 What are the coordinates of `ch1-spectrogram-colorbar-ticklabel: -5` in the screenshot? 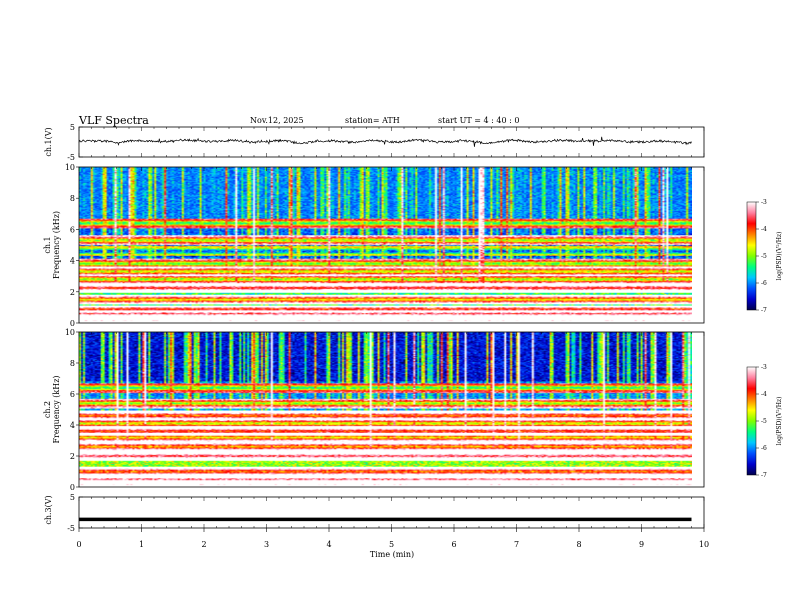 It's located at (764, 256).